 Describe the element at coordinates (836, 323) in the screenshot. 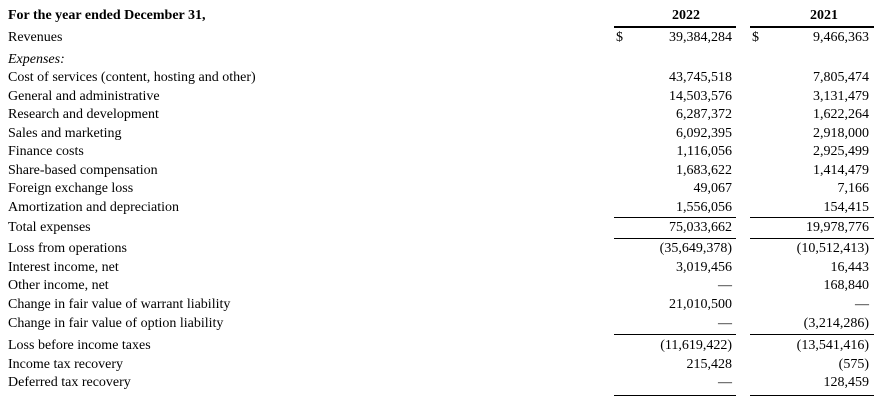

I see `value-2021: (3,214,286)` at that location.